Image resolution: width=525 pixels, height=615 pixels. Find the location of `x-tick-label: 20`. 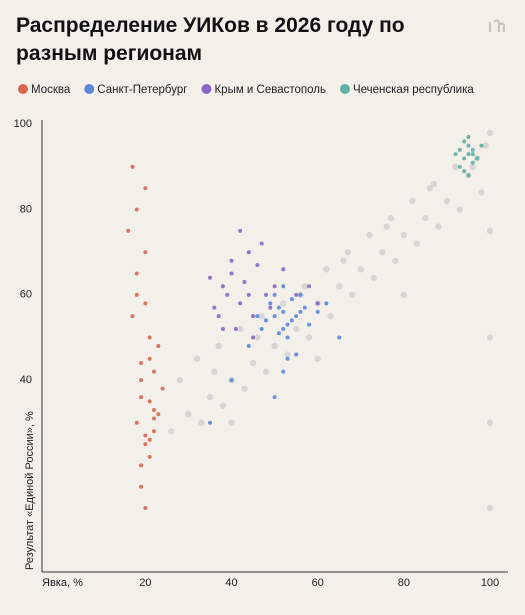

x-tick-label: 20 is located at coordinates (145, 583).